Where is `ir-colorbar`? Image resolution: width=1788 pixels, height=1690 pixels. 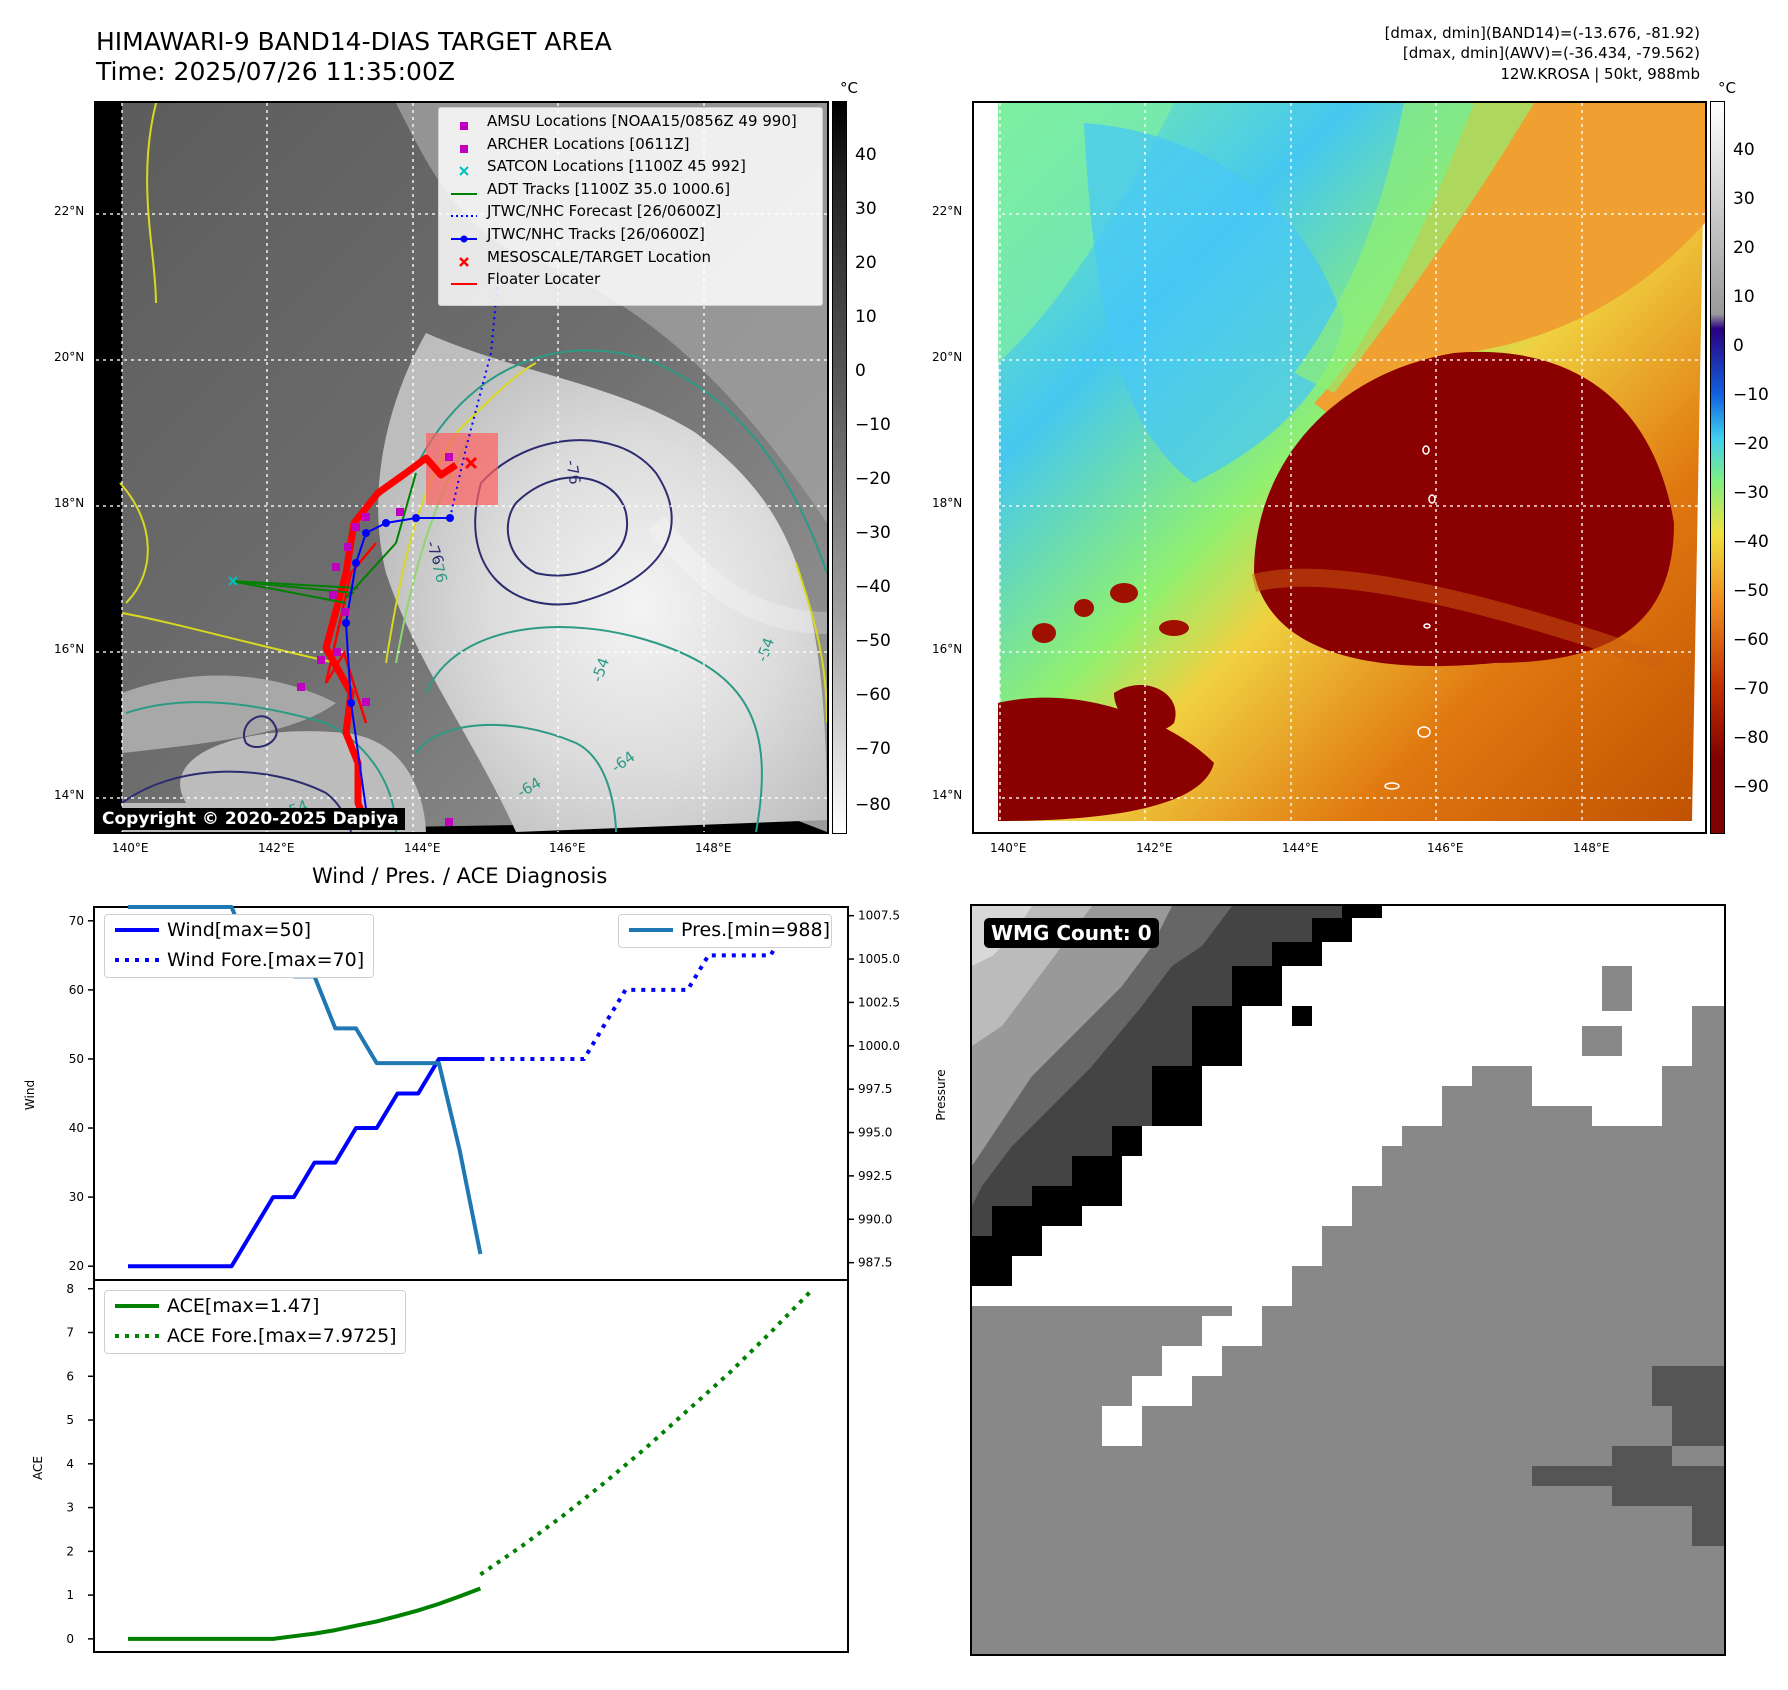 ir-colorbar is located at coordinates (839, 467).